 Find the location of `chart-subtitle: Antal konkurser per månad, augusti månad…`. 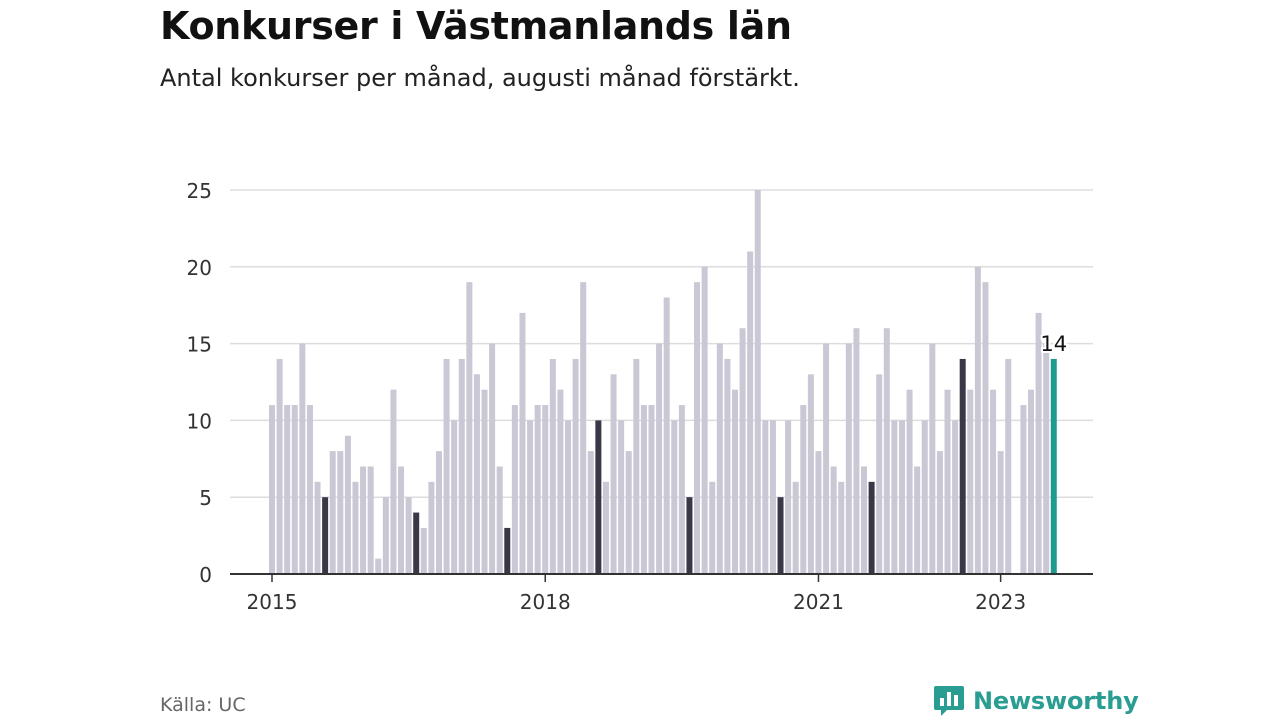

chart-subtitle: Antal konkurser per månad, augusti månad… is located at coordinates (480, 78).